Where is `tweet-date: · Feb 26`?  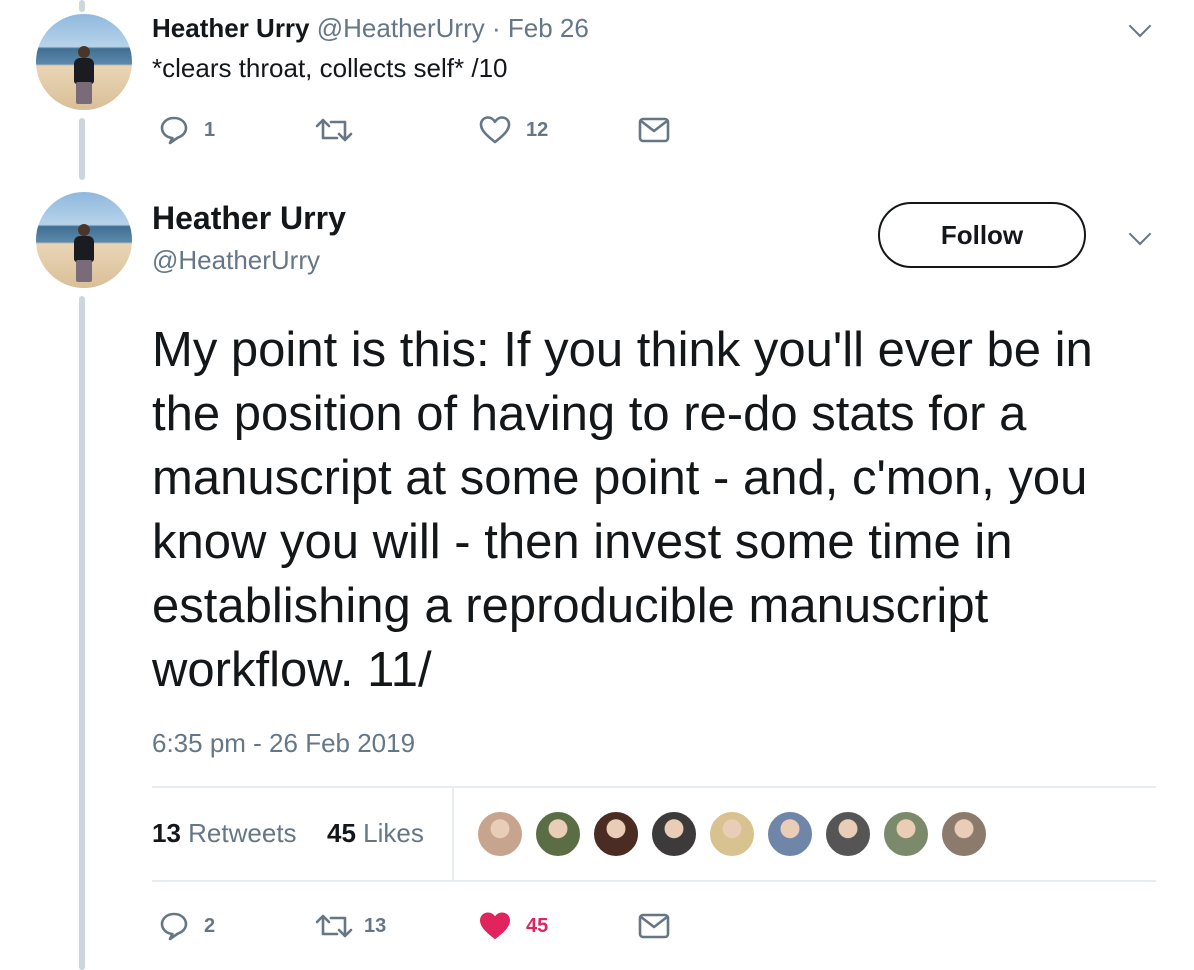 tweet-date: · Feb 26 is located at coordinates (540, 28).